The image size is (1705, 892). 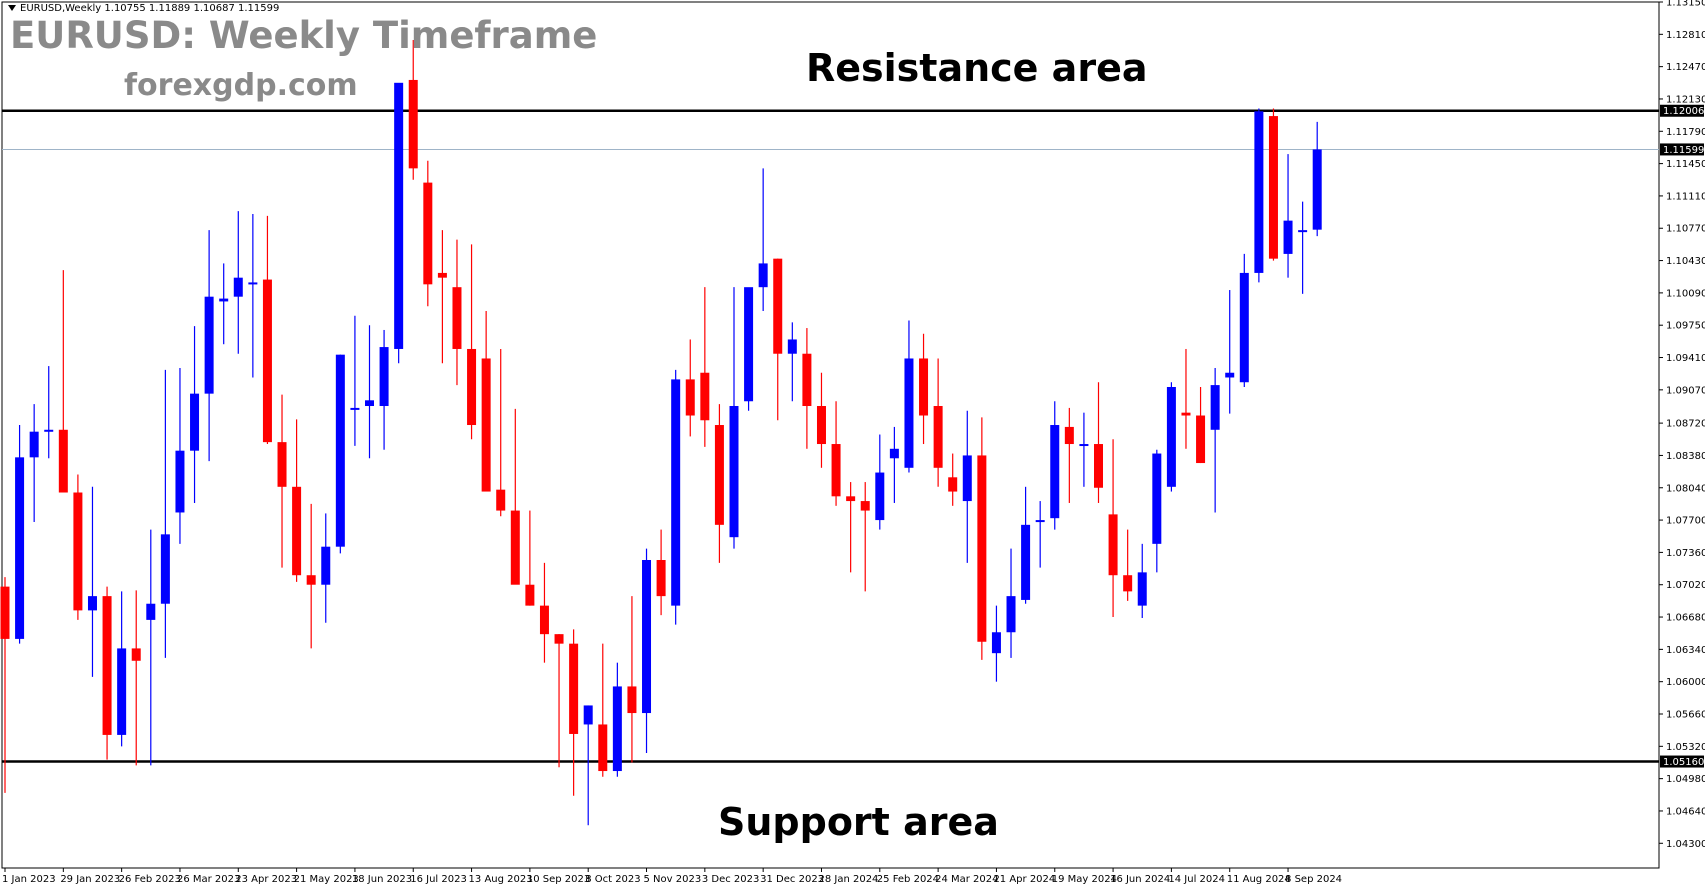 What do you see at coordinates (208, 879) in the screenshot?
I see `x-tick-label: 26 Mar 2023` at bounding box center [208, 879].